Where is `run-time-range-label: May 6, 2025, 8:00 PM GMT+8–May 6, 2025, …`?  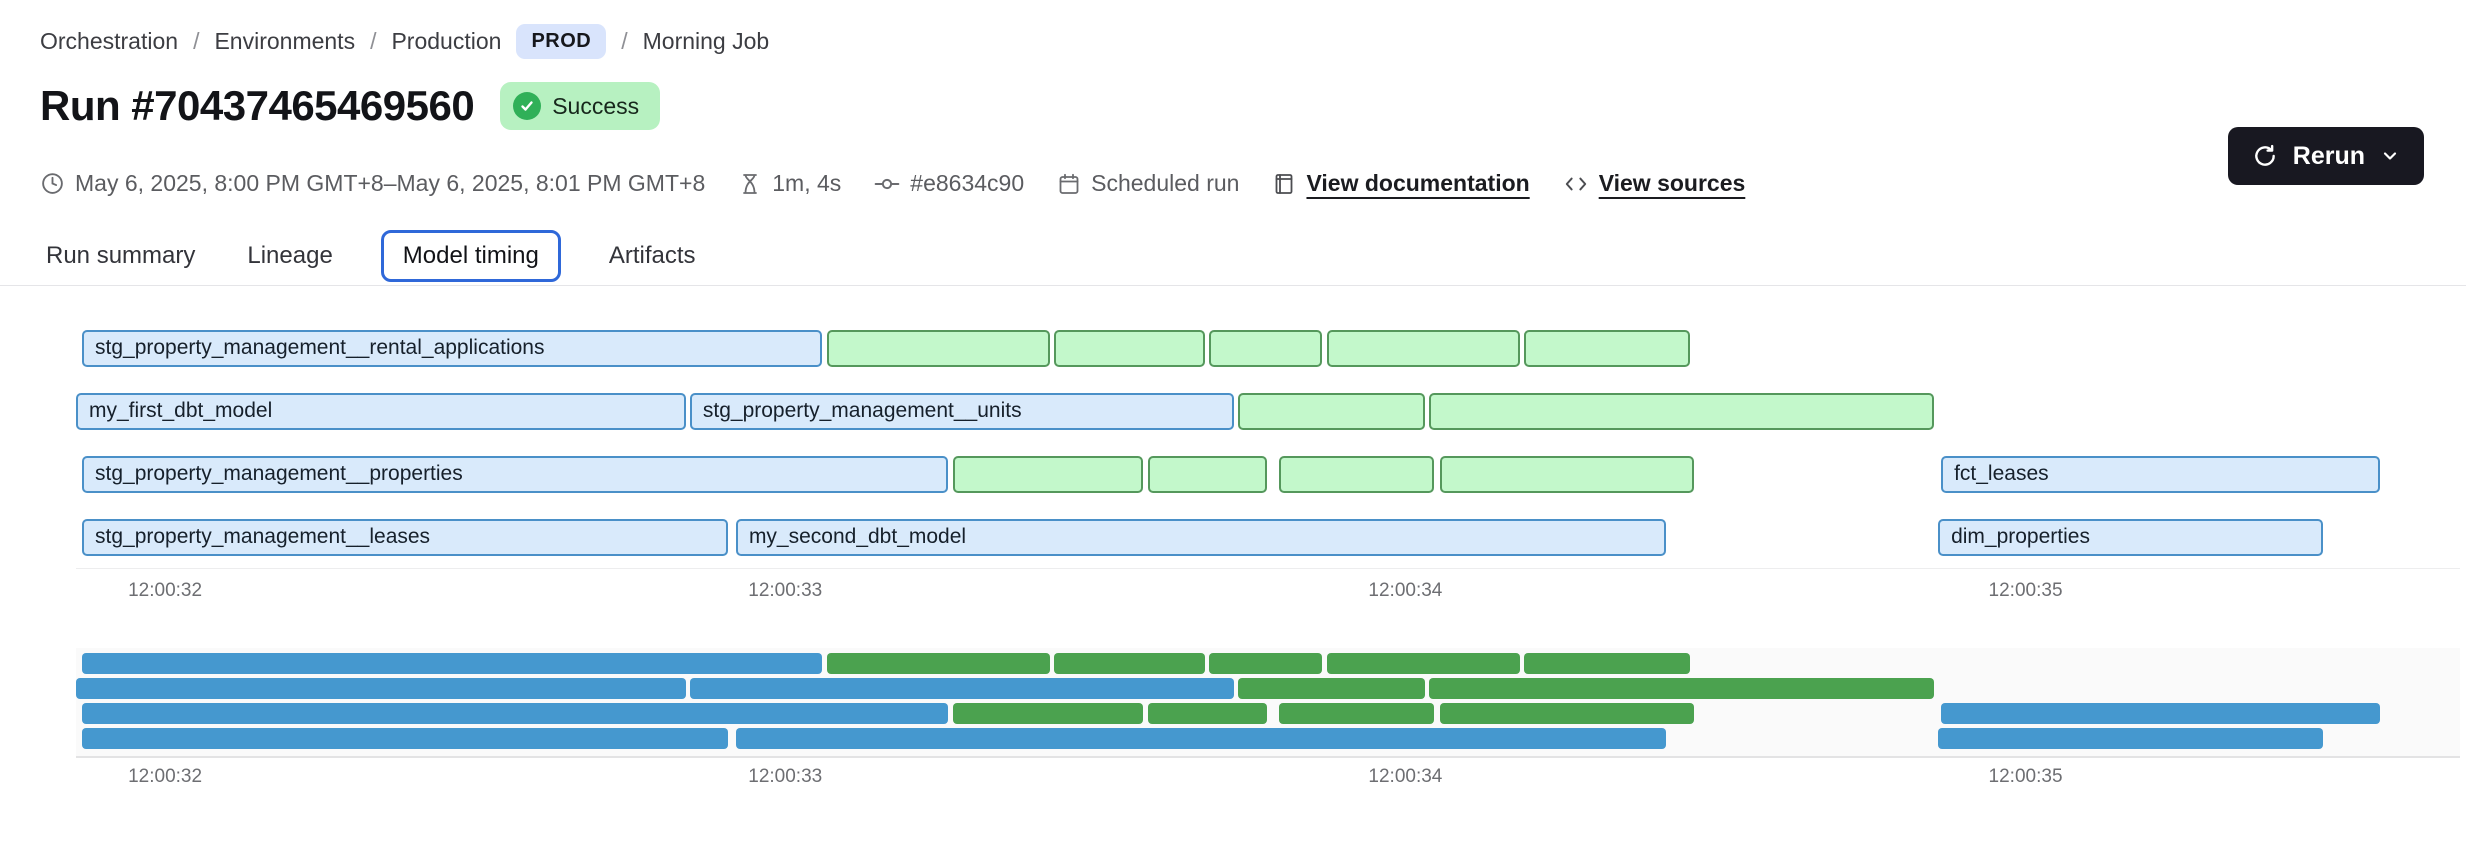
run-time-range-label: May 6, 2025, 8:00 PM GMT+8–May 6, 2025, … is located at coordinates (390, 183).